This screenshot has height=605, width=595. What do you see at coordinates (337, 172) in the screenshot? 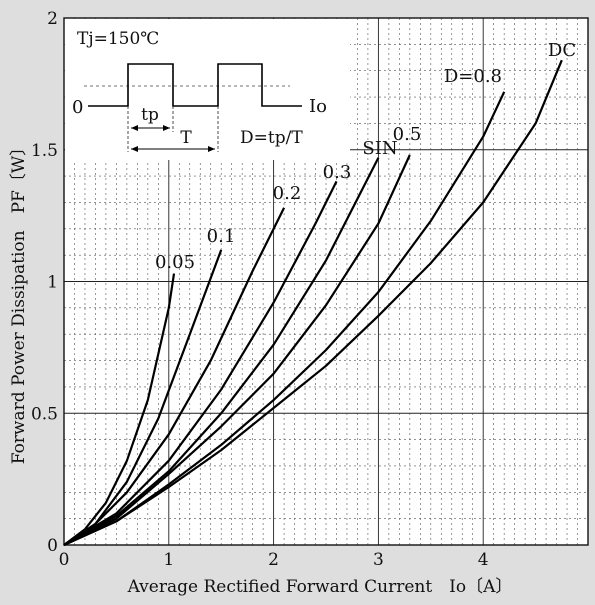
I see `series-label-0-3: 0.3` at bounding box center [337, 172].